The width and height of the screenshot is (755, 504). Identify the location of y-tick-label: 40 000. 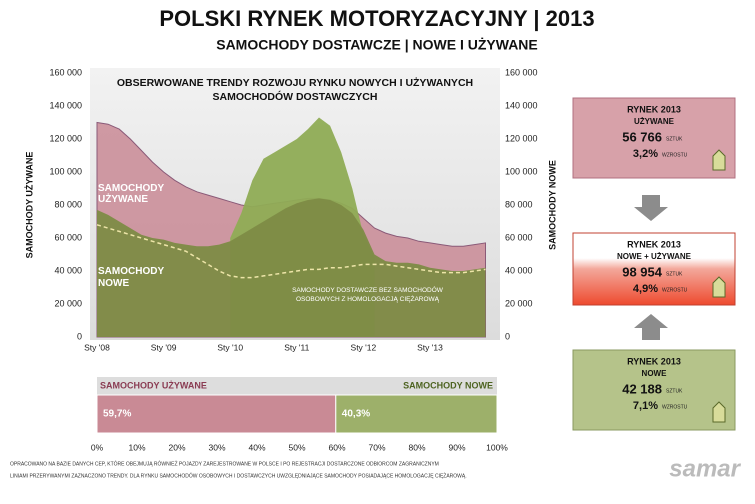
(68, 270).